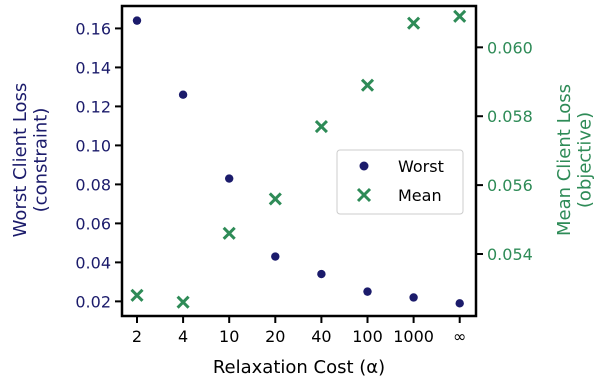 Image resolution: width=596 pixels, height=381 pixels. Describe the element at coordinates (93, 28) in the screenshot. I see `left-y-tick-label: 0.16` at that location.